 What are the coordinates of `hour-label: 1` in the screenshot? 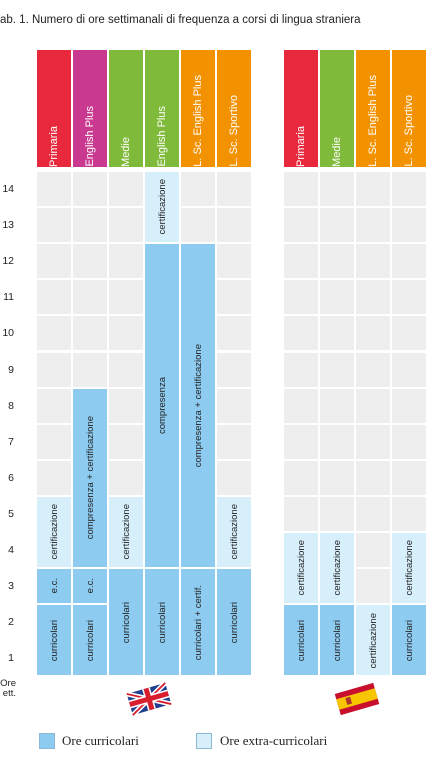 It's located at (11, 658).